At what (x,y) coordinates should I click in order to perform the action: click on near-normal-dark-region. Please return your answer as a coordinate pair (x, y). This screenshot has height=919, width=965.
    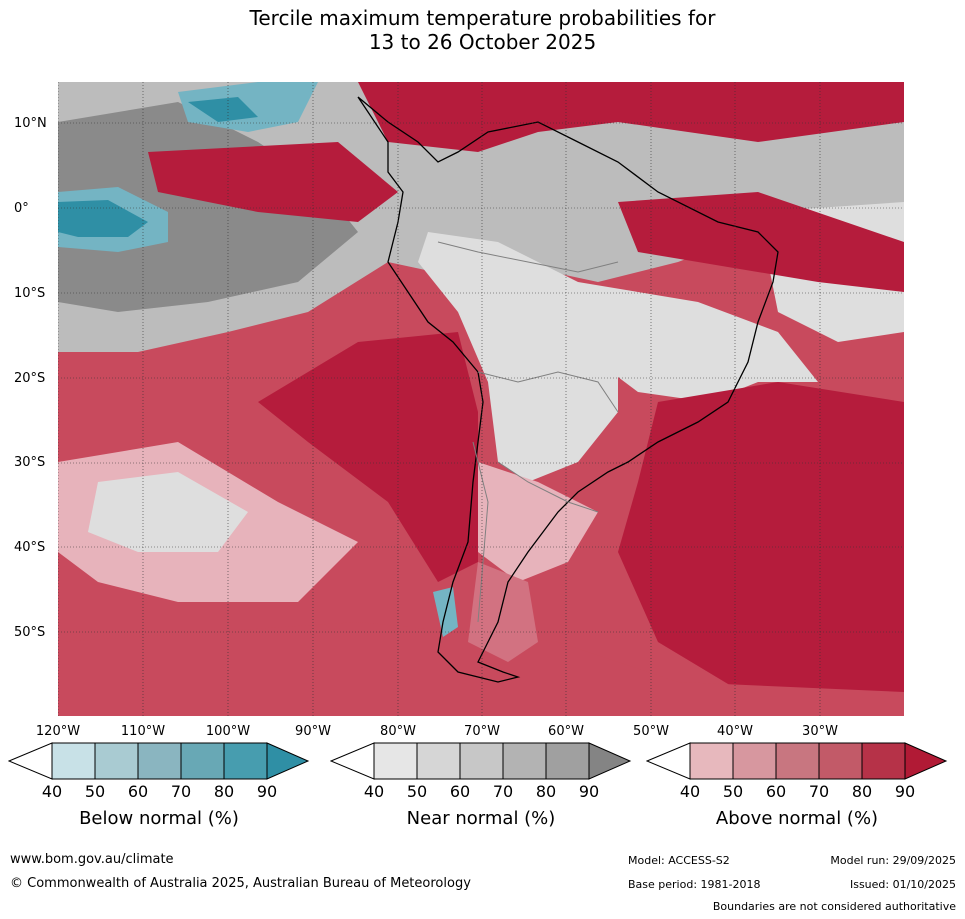
    Looking at the image, I should click on (208, 207).